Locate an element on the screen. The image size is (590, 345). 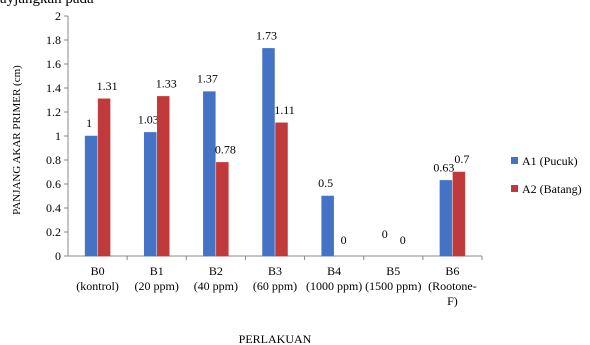
header-text-fragment: ayjangkan pada is located at coordinates (47, 4).